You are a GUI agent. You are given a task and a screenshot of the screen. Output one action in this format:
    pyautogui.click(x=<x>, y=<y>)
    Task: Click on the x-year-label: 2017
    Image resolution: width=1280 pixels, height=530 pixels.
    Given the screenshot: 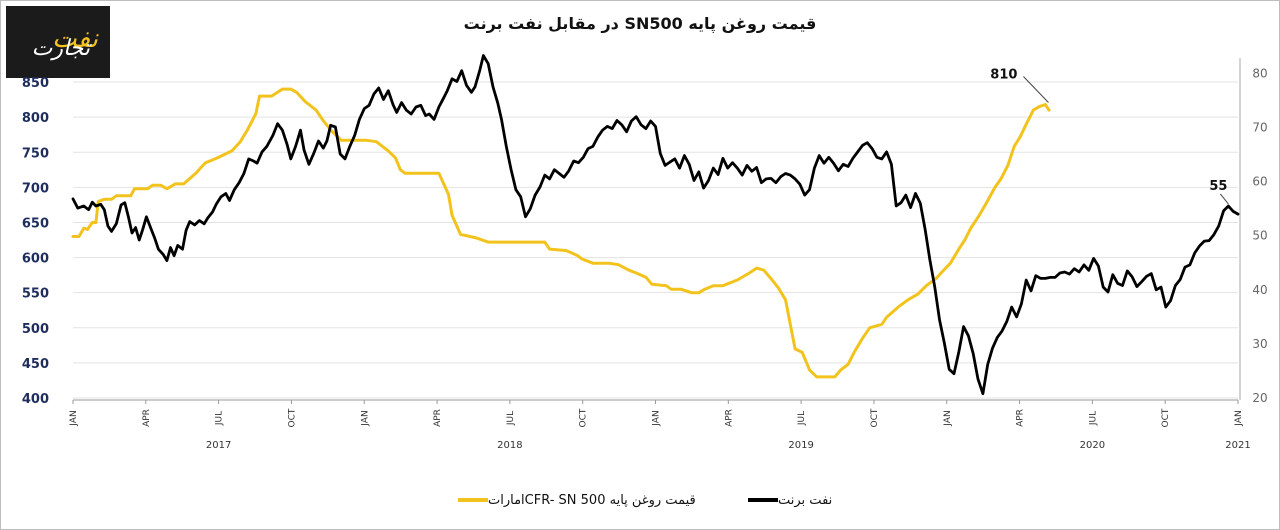 What is the action you would take?
    pyautogui.click(x=218, y=445)
    